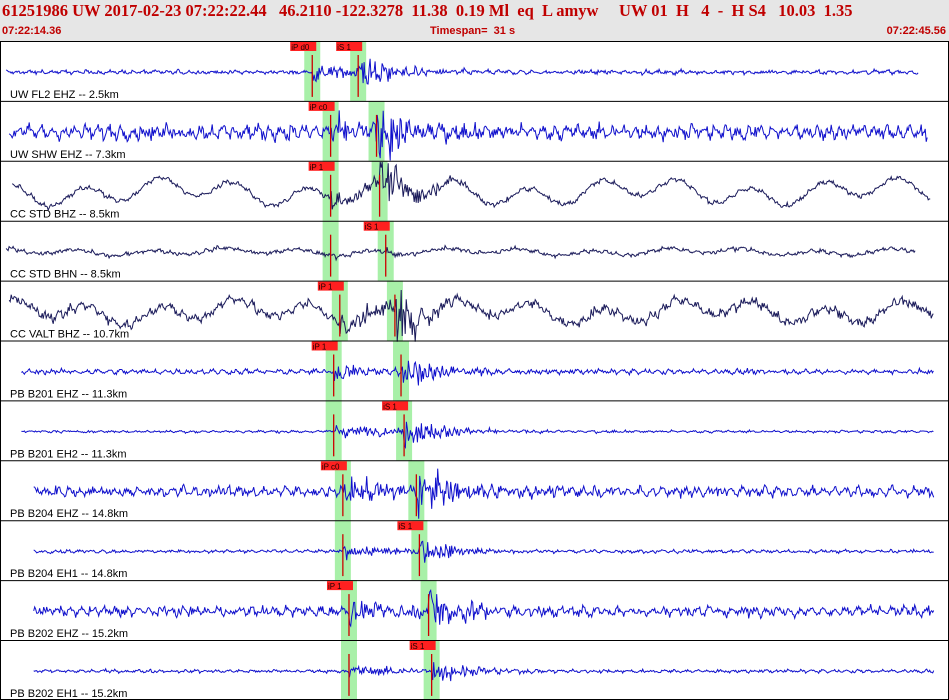  What do you see at coordinates (69, 634) in the screenshot?
I see `trace-label: PB B202 EHZ -- 15.2km` at bounding box center [69, 634].